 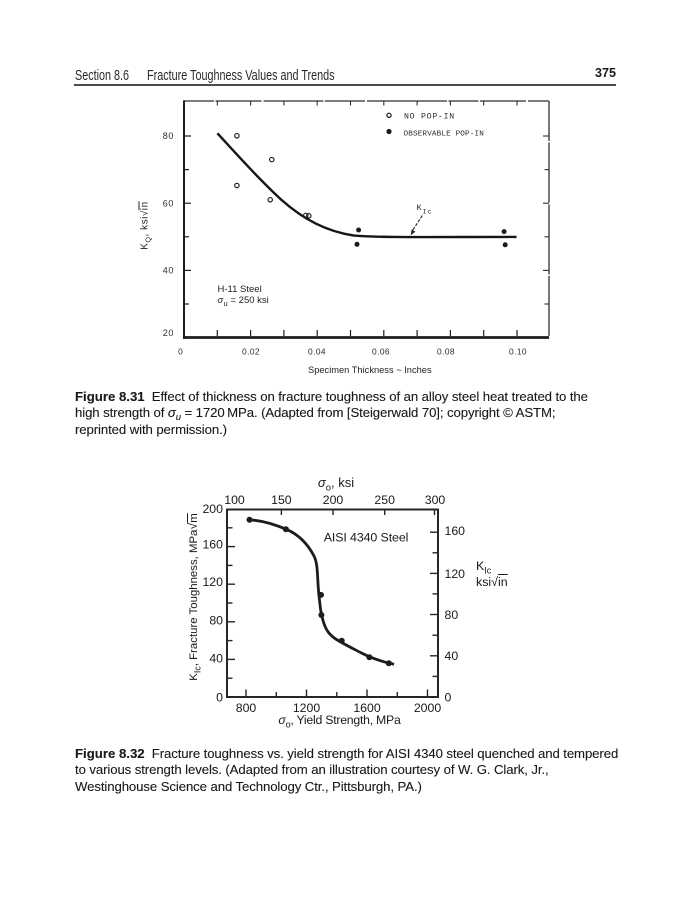 I want to click on svg-text: 250, so click(x=384, y=500).